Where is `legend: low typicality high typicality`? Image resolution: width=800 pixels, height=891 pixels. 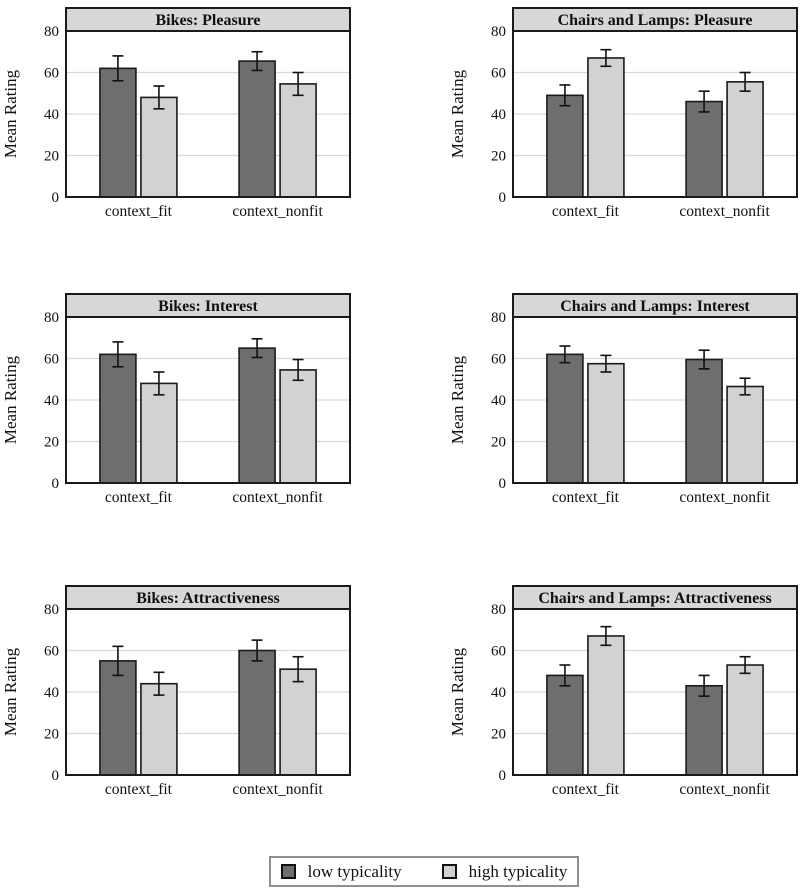 legend: low typicality high typicality is located at coordinates (424, 871).